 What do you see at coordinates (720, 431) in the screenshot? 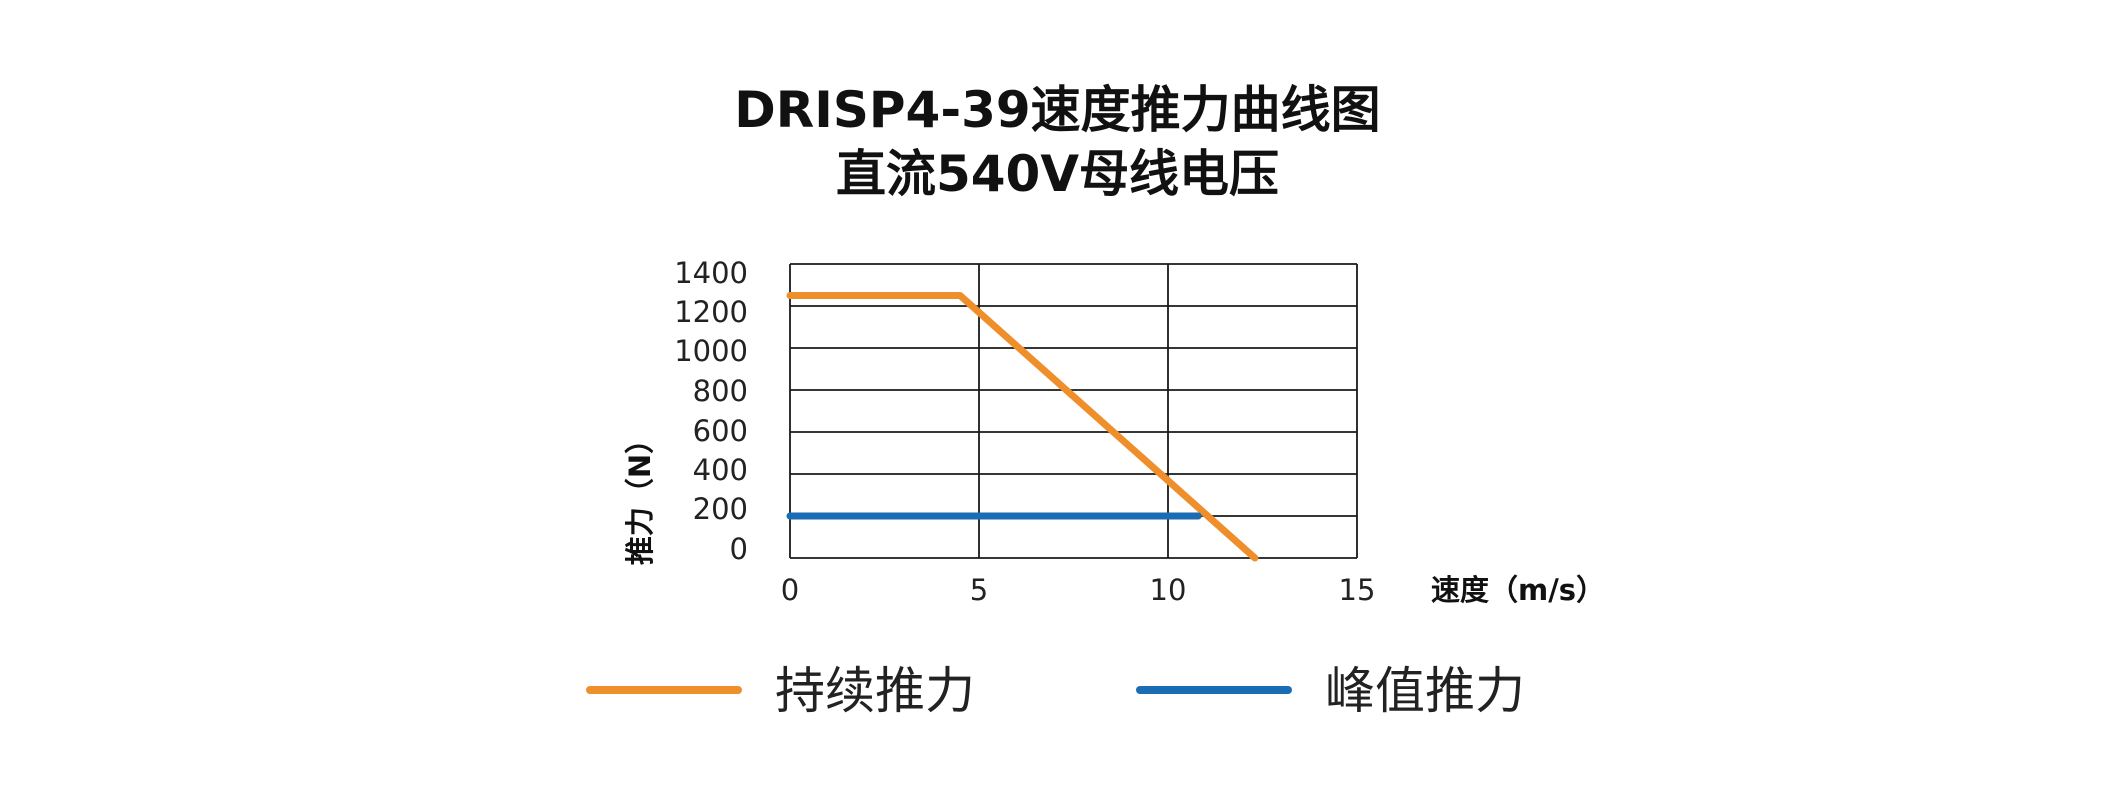
I see `y-tick-label: 600` at bounding box center [720, 431].